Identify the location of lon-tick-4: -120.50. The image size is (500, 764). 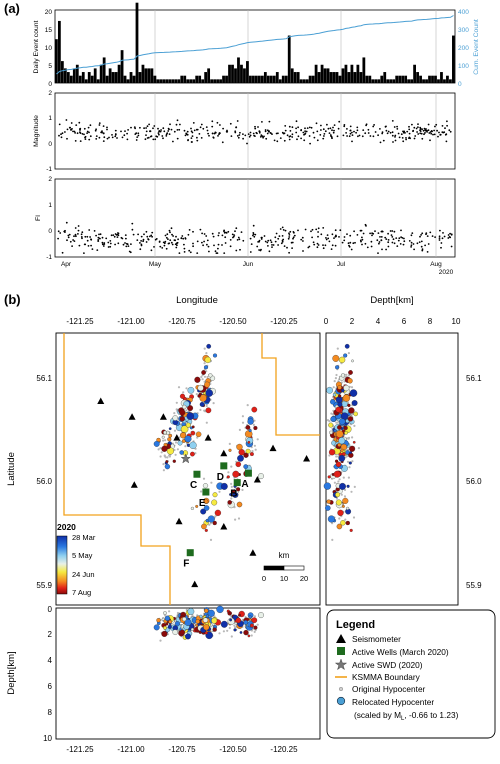
(233, 321).